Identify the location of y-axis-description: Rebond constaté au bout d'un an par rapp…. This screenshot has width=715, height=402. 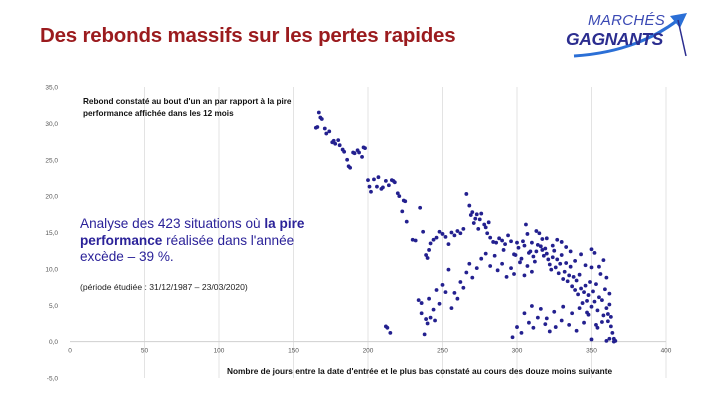
(187, 107).